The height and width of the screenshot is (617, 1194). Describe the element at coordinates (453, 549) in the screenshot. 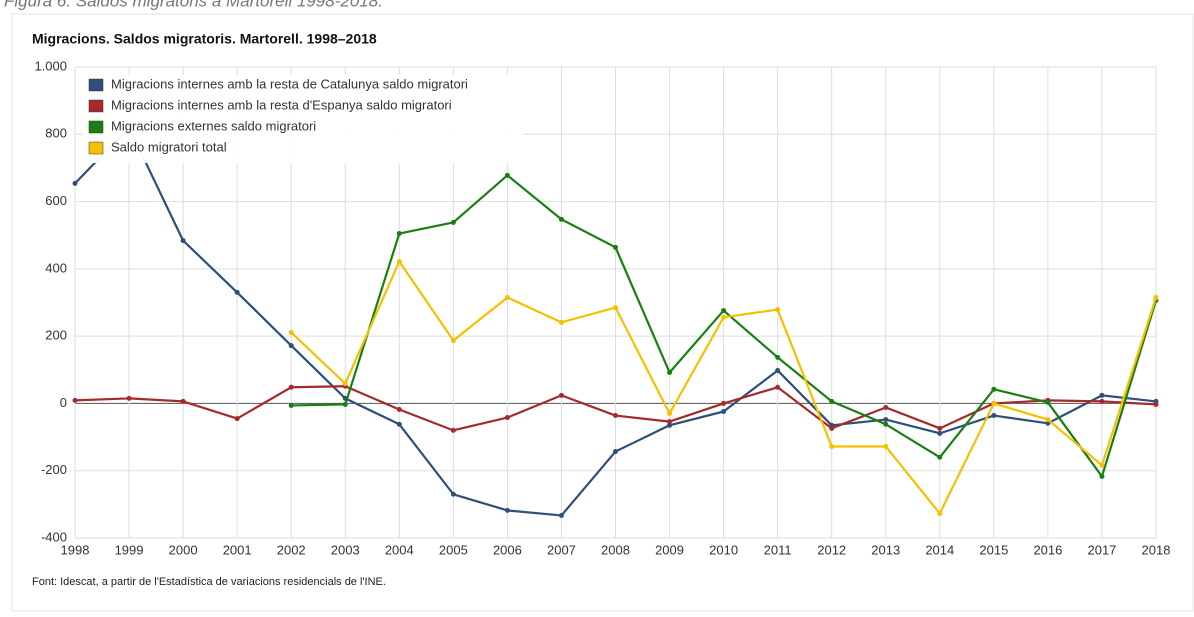

I see `x-tick-label: 2005` at that location.